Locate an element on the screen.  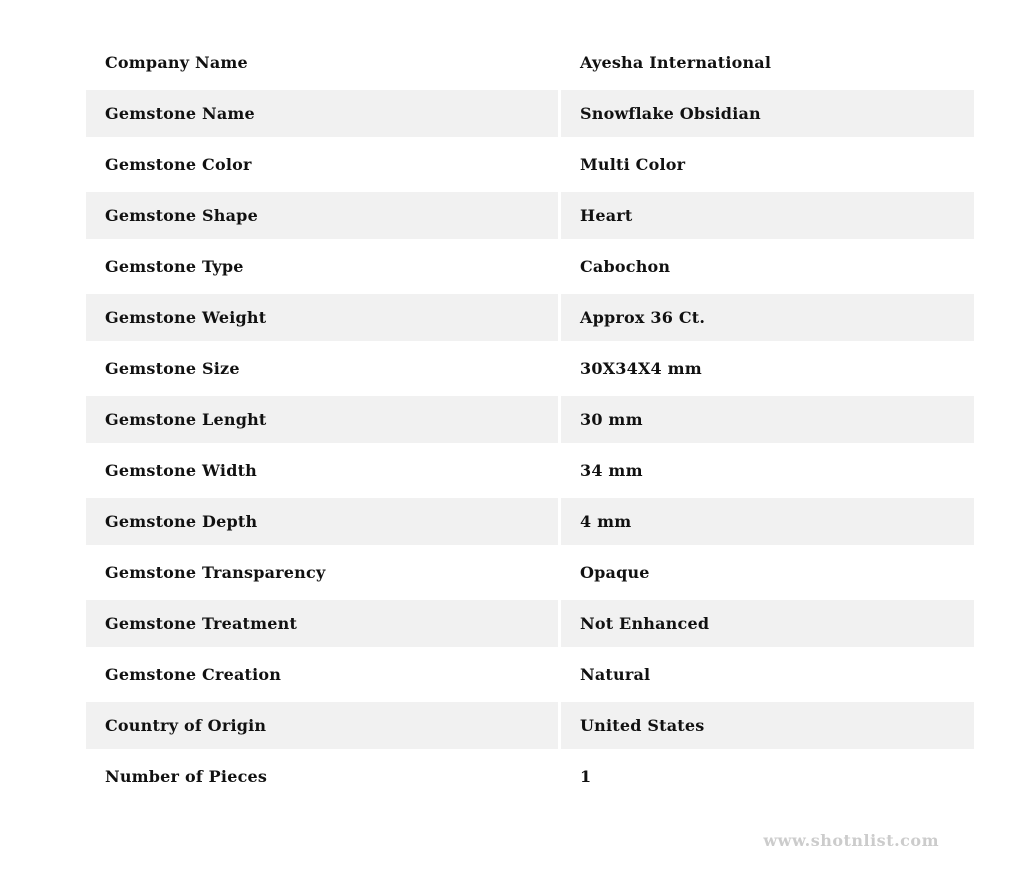
row-value: 4 mm is located at coordinates (767, 521).